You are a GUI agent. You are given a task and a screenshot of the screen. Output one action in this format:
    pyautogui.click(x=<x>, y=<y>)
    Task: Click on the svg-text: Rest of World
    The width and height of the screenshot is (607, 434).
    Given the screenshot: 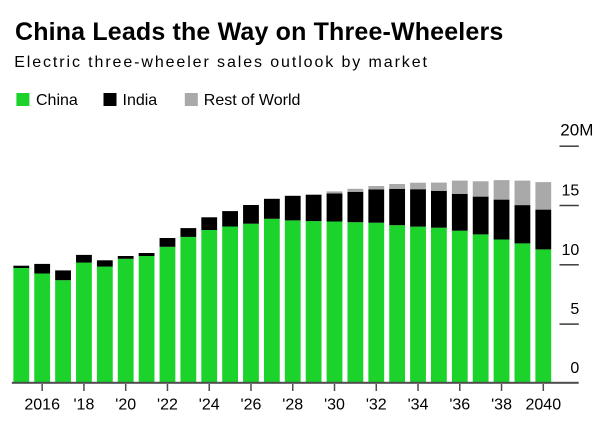 What is the action you would take?
    pyautogui.click(x=252, y=100)
    